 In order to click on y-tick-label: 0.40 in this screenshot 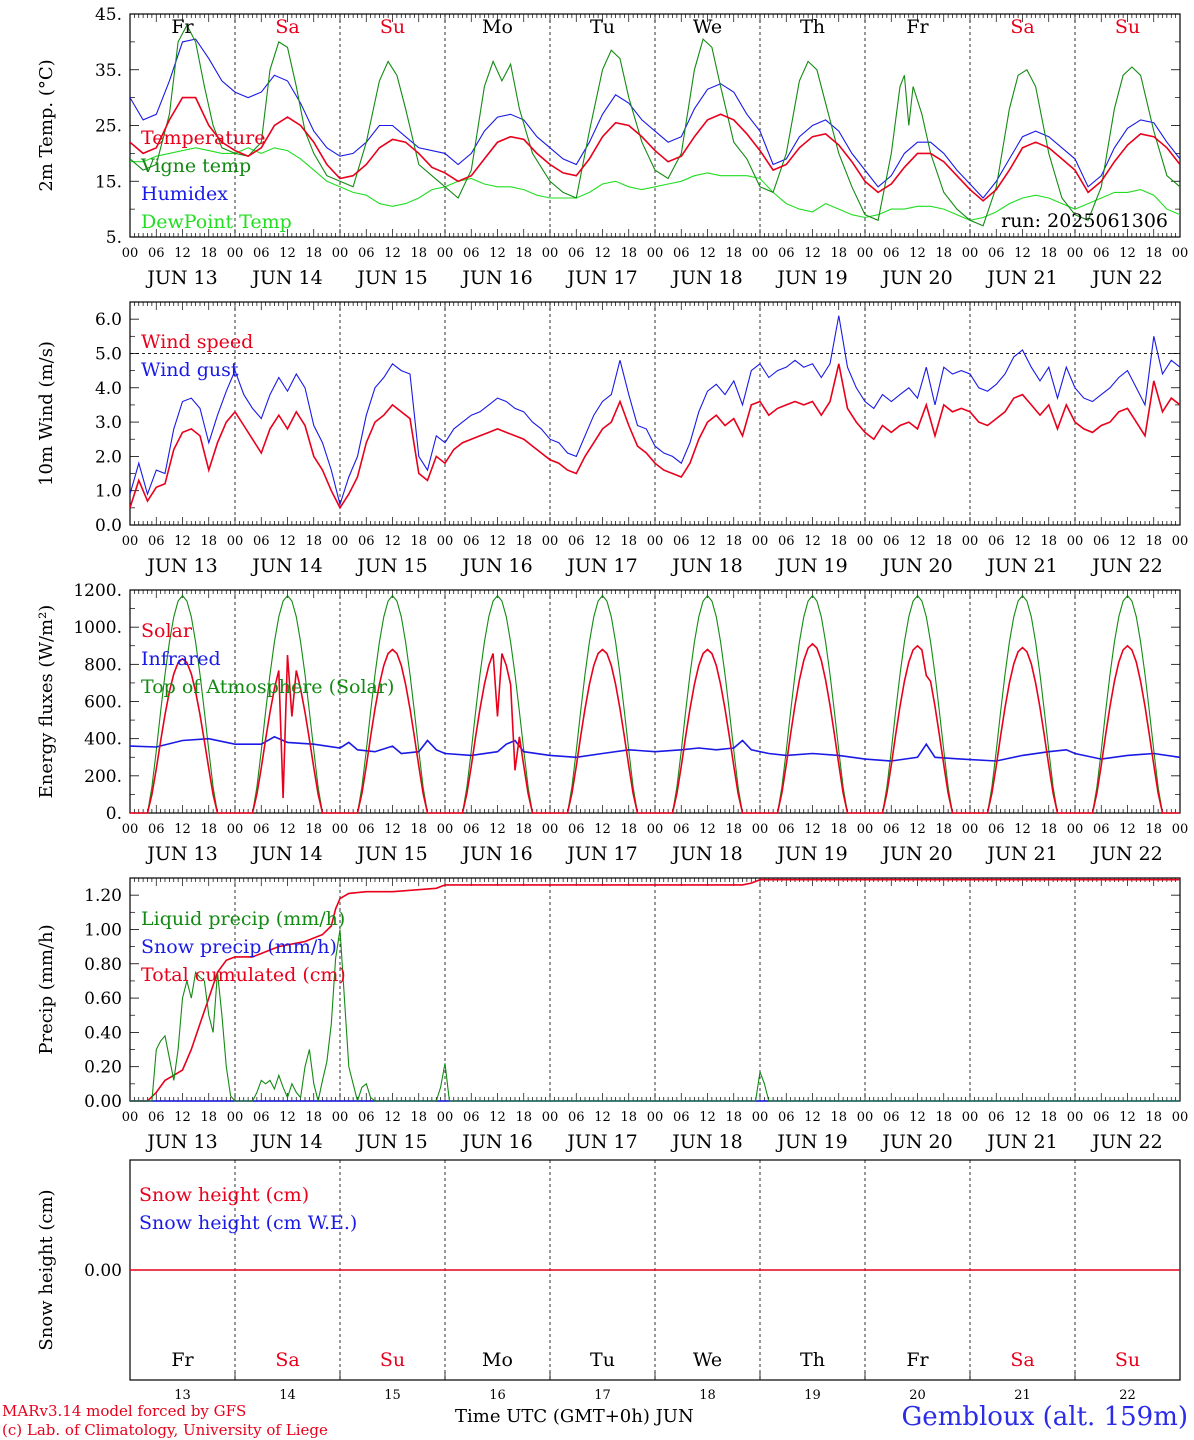, I will do `click(103, 1033)`.